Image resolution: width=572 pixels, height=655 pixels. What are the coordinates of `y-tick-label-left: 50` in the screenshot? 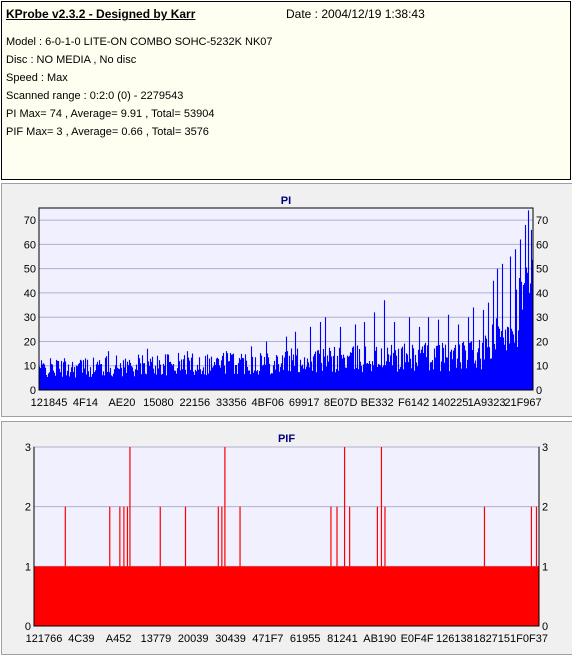 It's located at (30, 270).